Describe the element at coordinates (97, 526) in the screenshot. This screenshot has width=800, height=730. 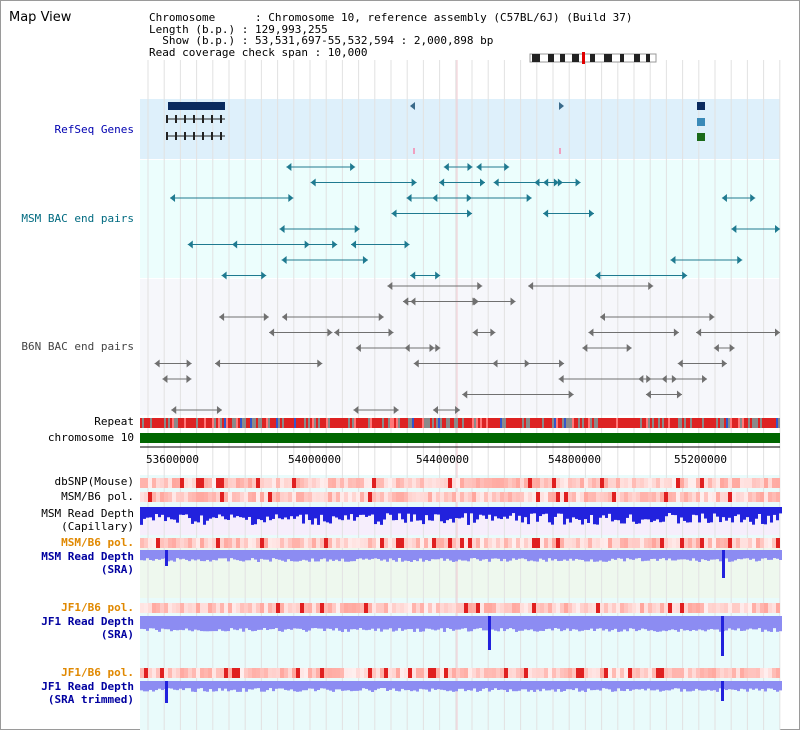
I see `track-label-msm-depth-cap-sub: (Capillary)` at that location.